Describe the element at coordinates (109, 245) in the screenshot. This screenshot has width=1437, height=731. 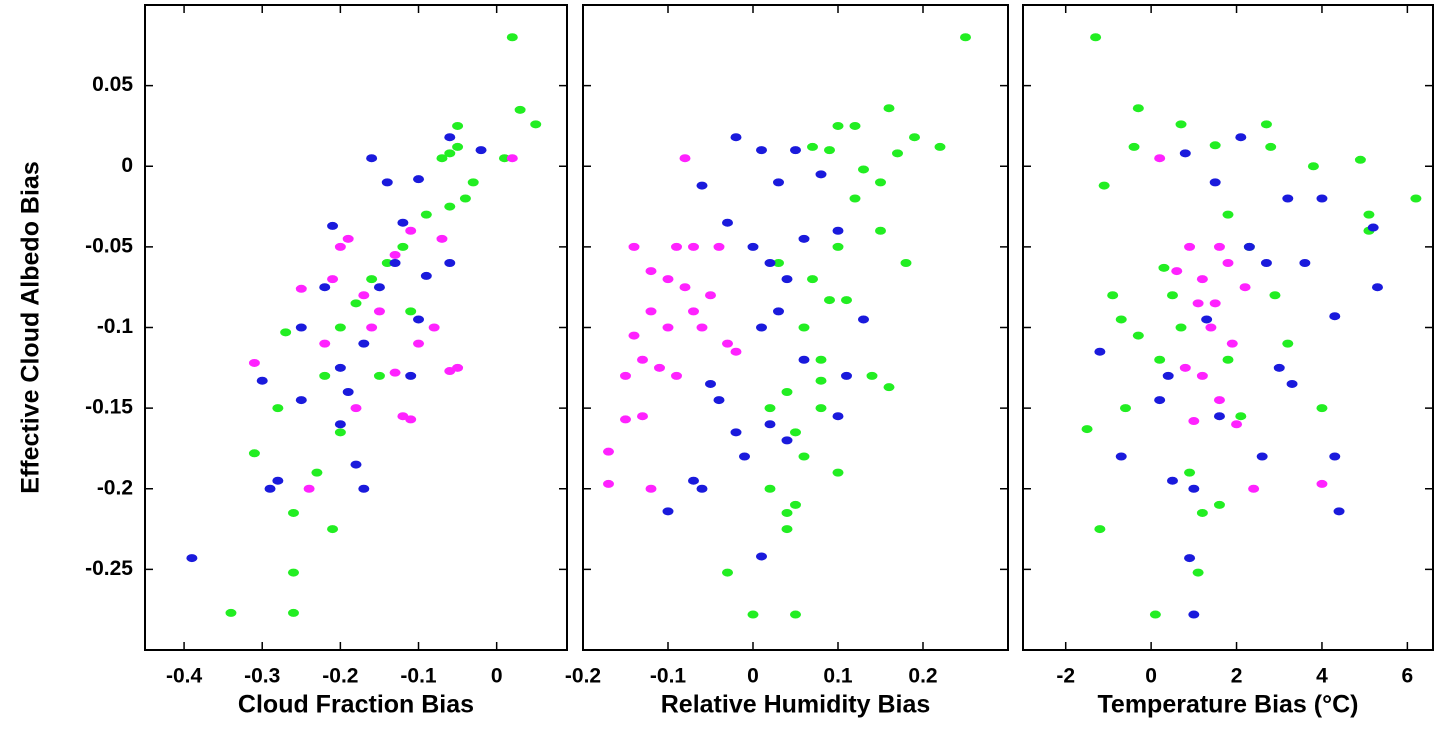
I see `y-tick-label: -0.05` at that location.